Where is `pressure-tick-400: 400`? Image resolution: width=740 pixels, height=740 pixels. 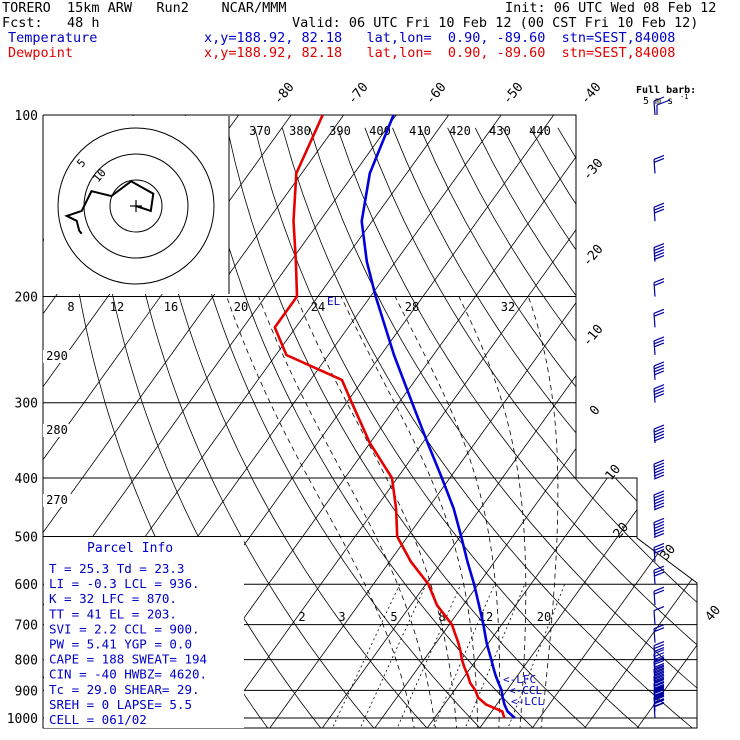 pressure-tick-400: 400 is located at coordinates (26, 479).